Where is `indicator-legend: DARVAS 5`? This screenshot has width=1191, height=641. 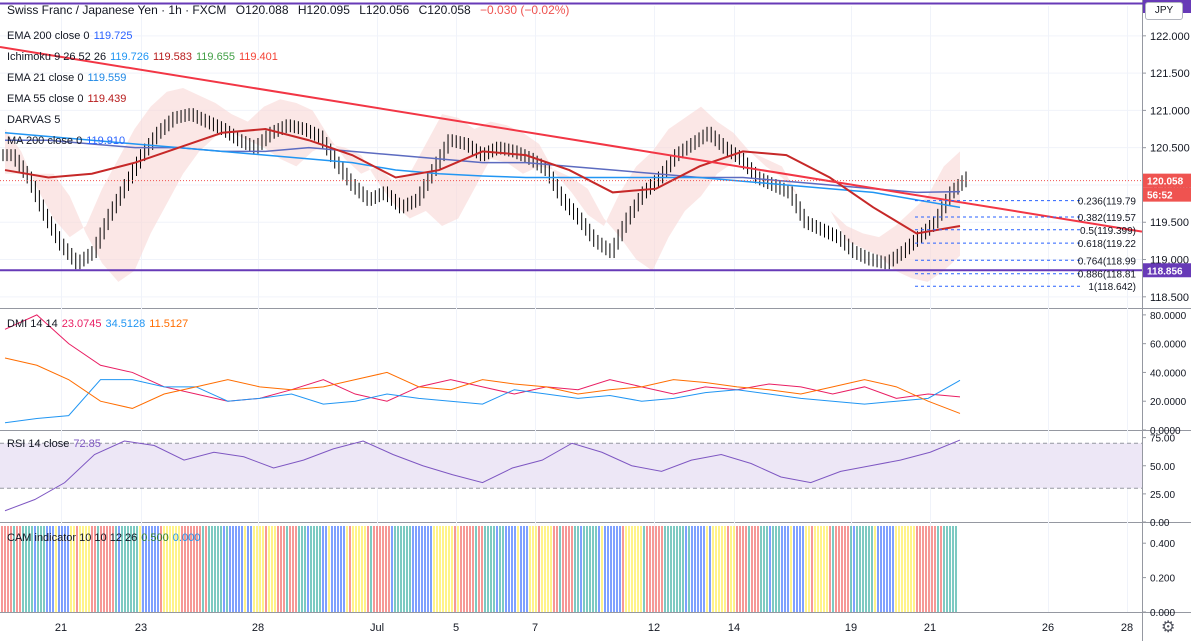 indicator-legend: DARVAS 5 is located at coordinates (35, 120).